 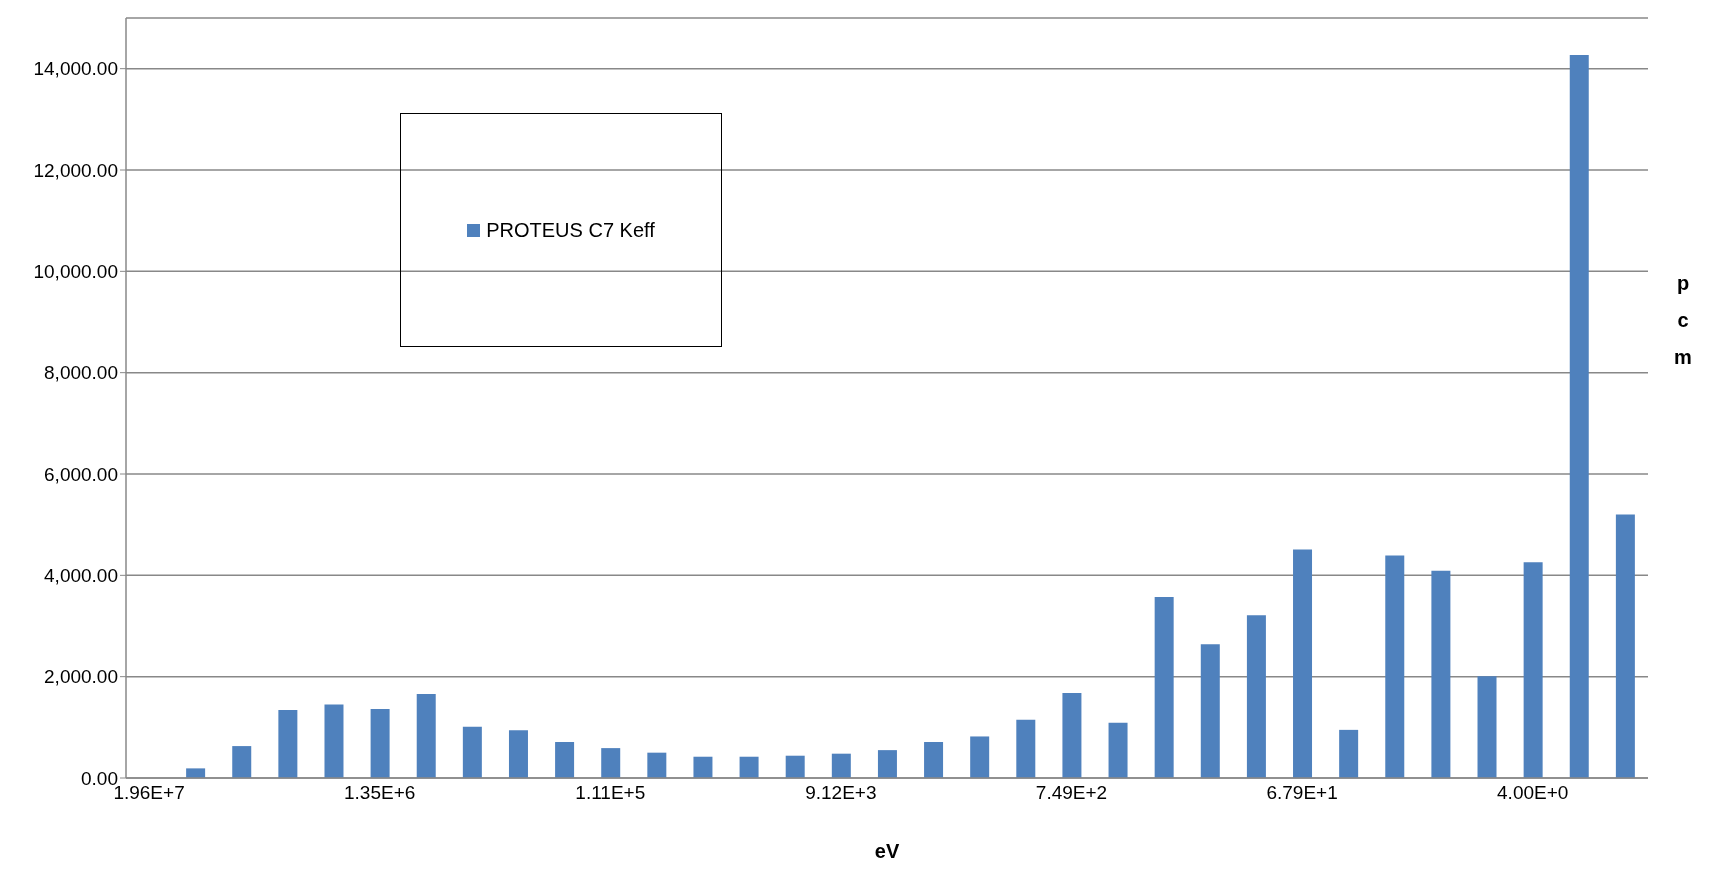 I want to click on x-axis-title: eV, so click(x=887, y=851).